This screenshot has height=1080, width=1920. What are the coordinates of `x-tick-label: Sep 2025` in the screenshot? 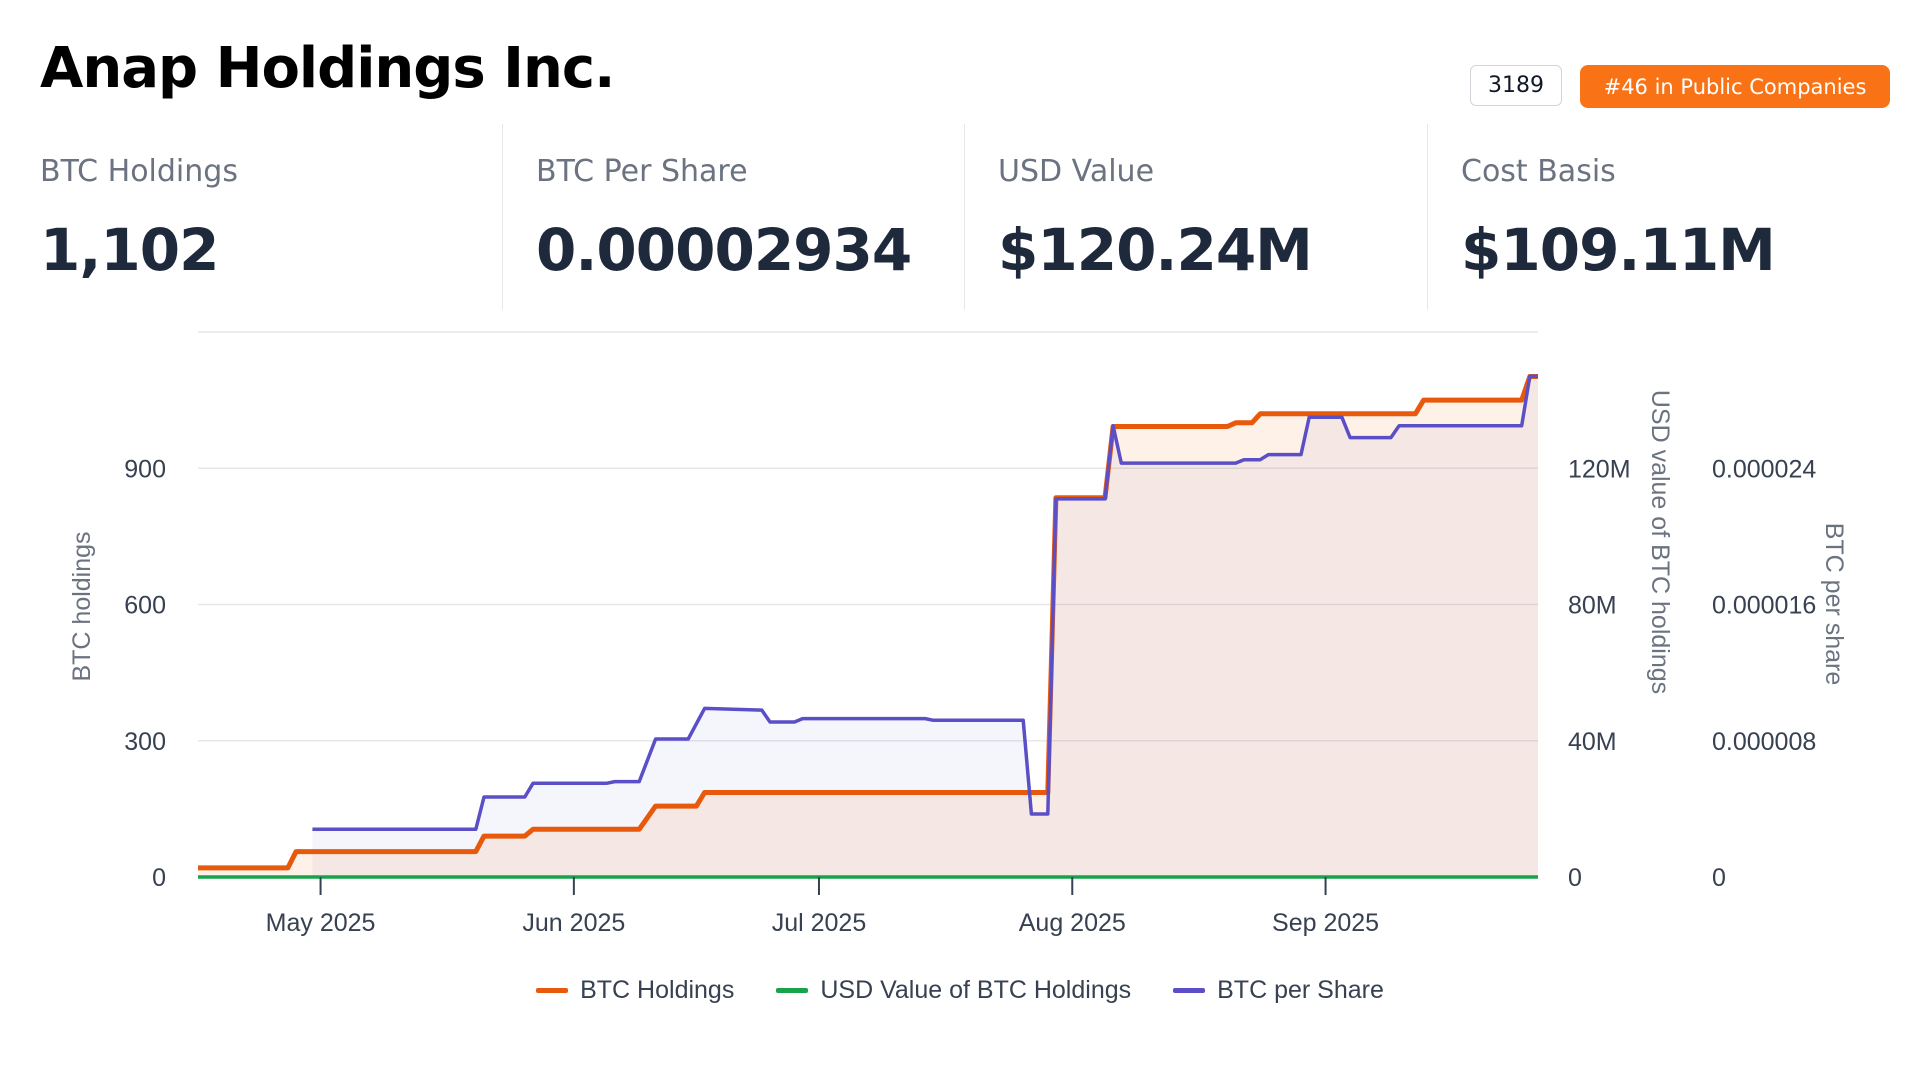 It's located at (1325, 923).